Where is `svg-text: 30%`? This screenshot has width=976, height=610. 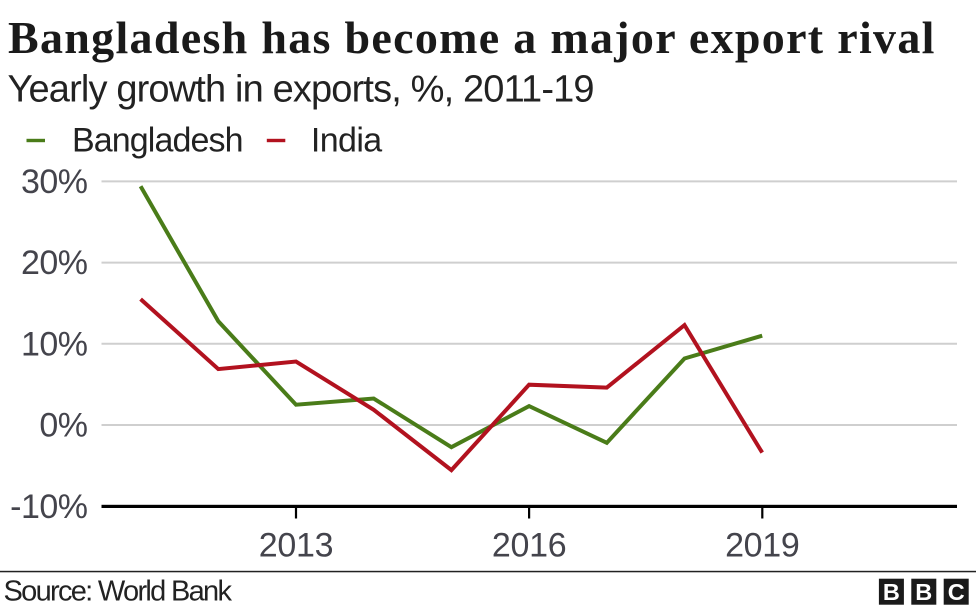
svg-text: 30% is located at coordinates (54, 182).